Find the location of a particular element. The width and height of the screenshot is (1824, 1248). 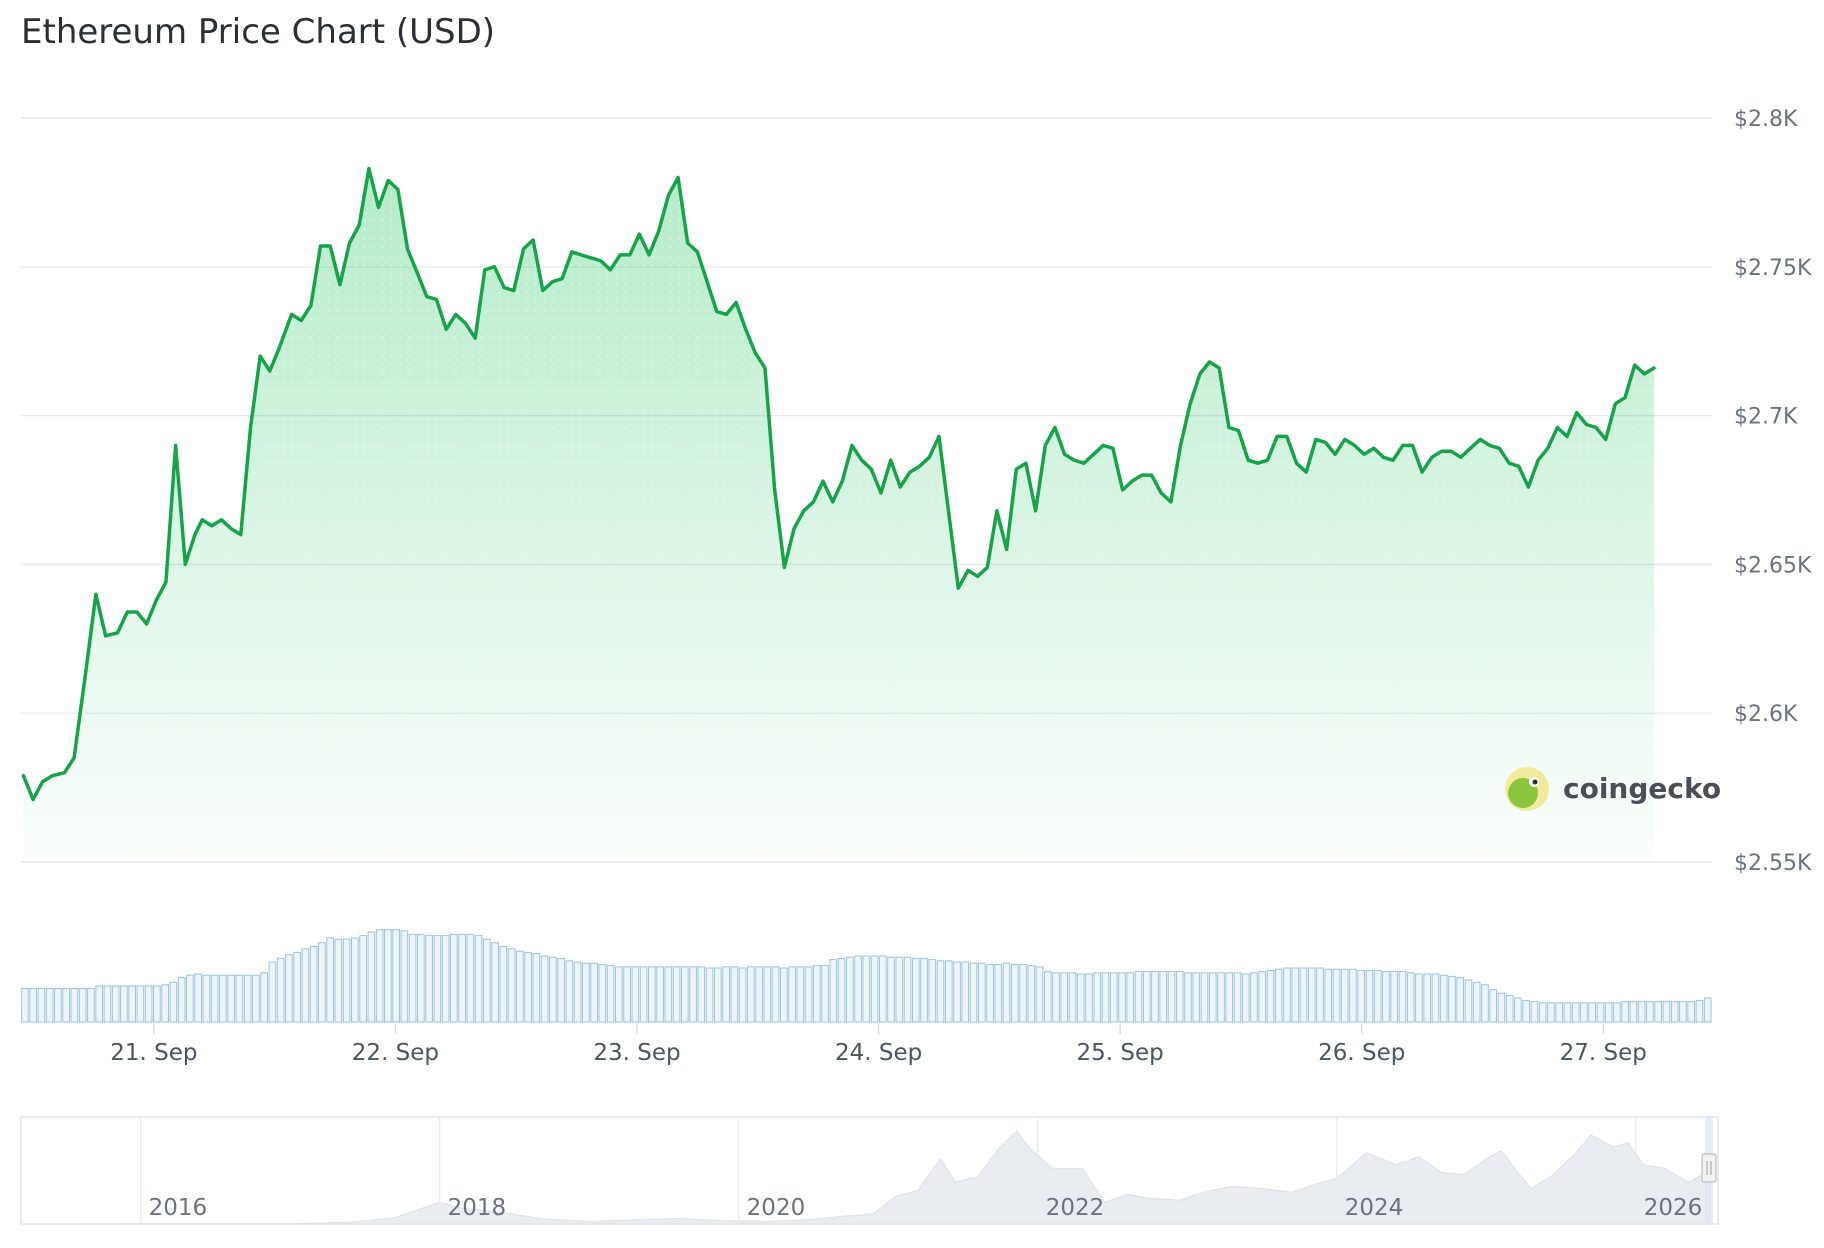

y-tick-label: $2.7K is located at coordinates (1766, 417).